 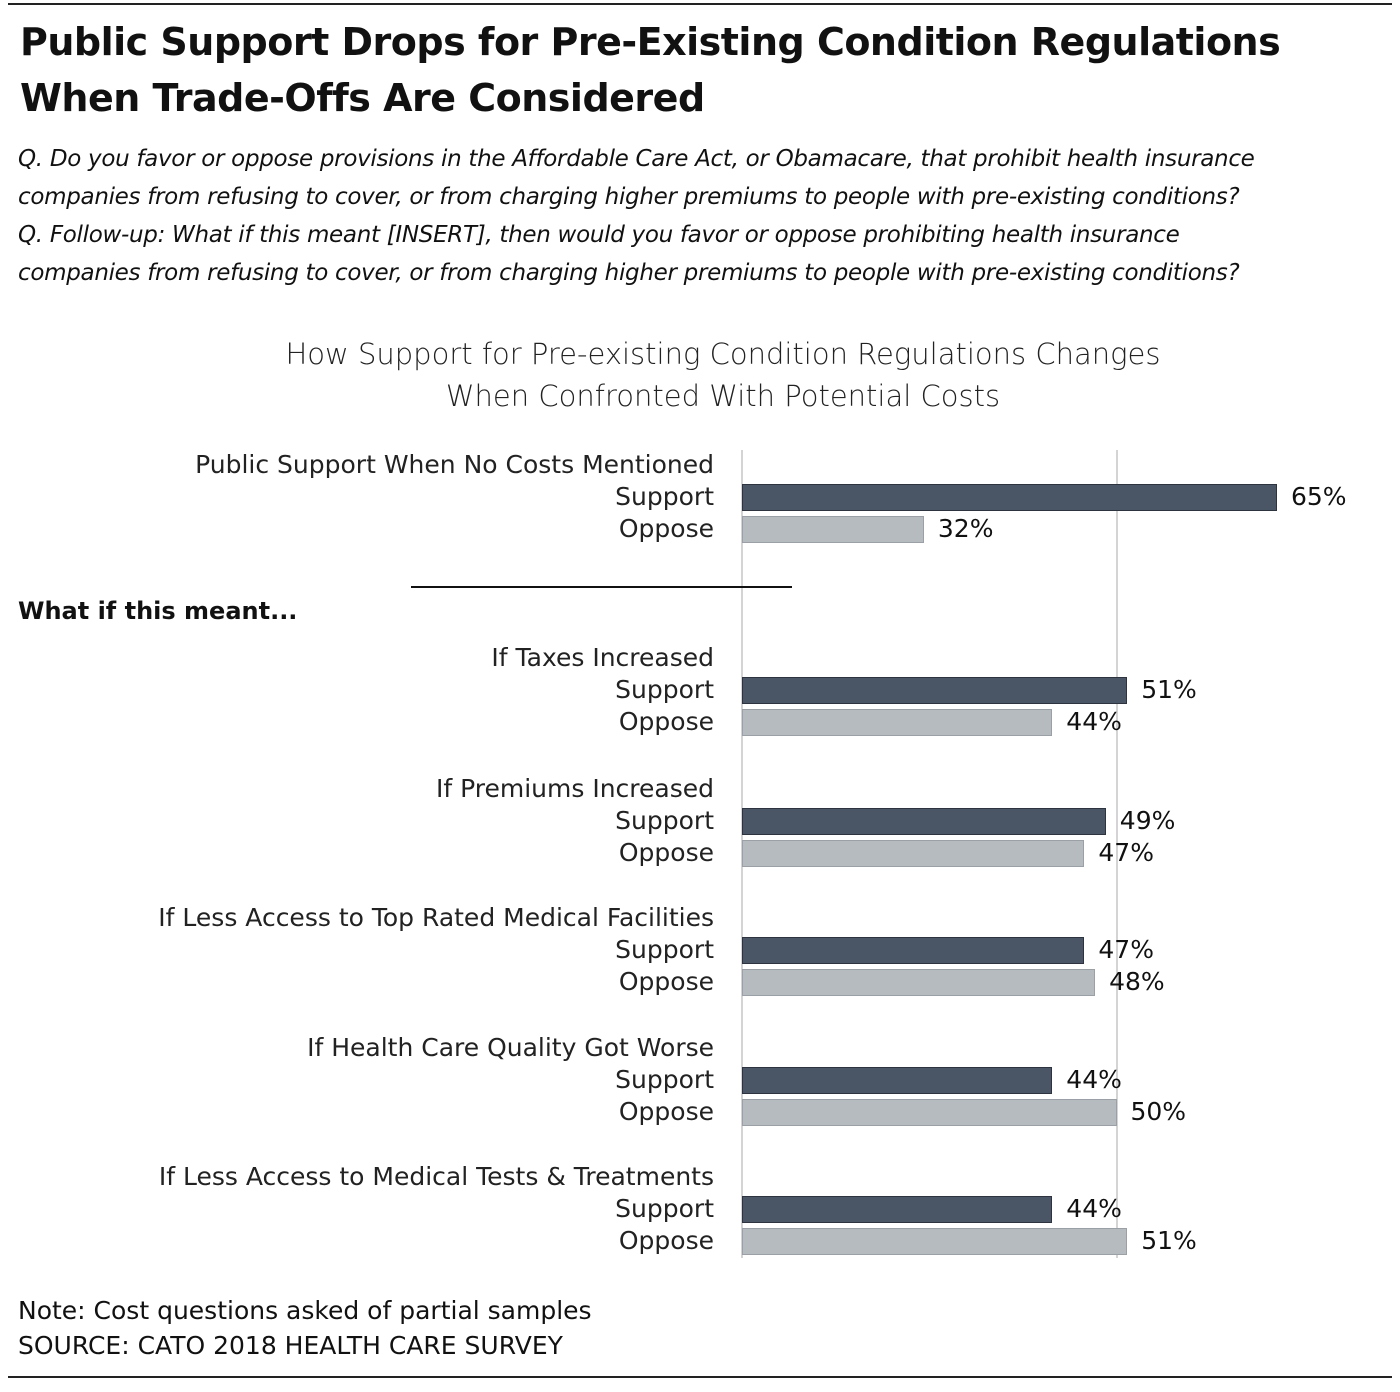 I want to click on category-label: If Health Care Quality Got Worse, so click(x=510, y=1047).